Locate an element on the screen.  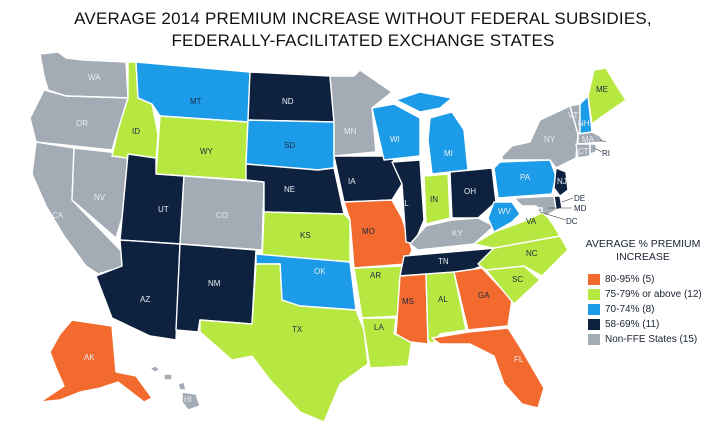
label-nv: NV is located at coordinates (100, 197).